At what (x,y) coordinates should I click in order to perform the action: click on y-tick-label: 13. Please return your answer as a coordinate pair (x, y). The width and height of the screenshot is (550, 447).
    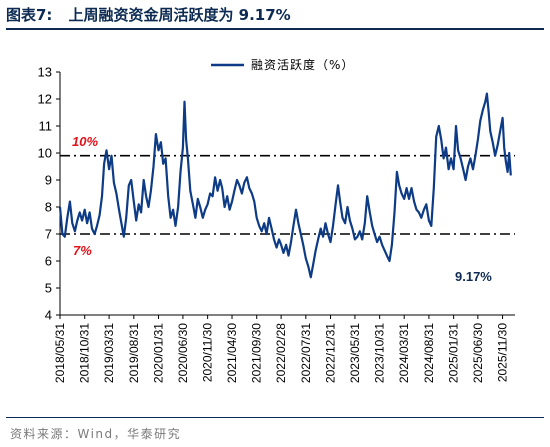
    Looking at the image, I should click on (45, 72).